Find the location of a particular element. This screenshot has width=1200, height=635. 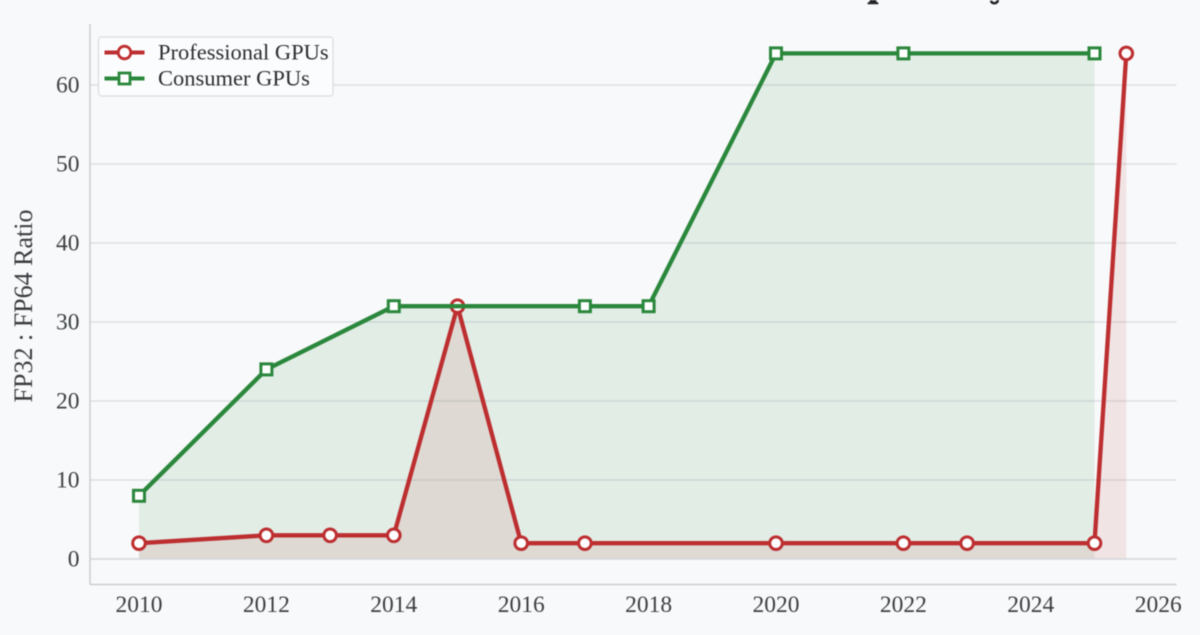

svg-text: 2018 is located at coordinates (648, 605).